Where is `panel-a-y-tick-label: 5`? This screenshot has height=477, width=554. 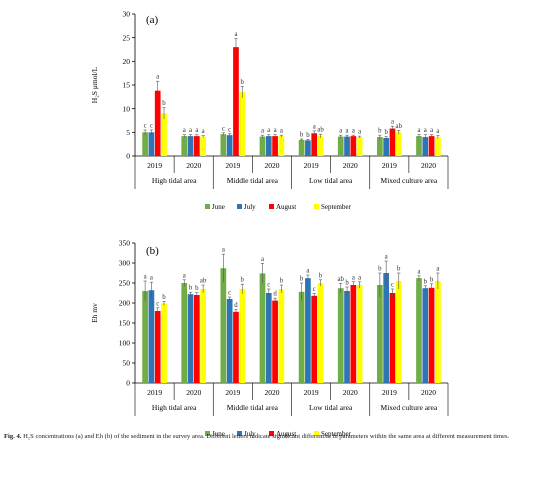
panel-a-y-tick-label: 5 is located at coordinates (128, 132).